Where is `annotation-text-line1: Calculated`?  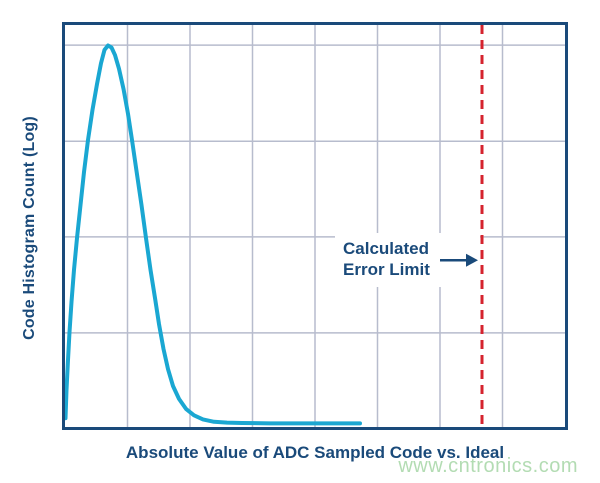
annotation-text-line1: Calculated is located at coordinates (386, 248).